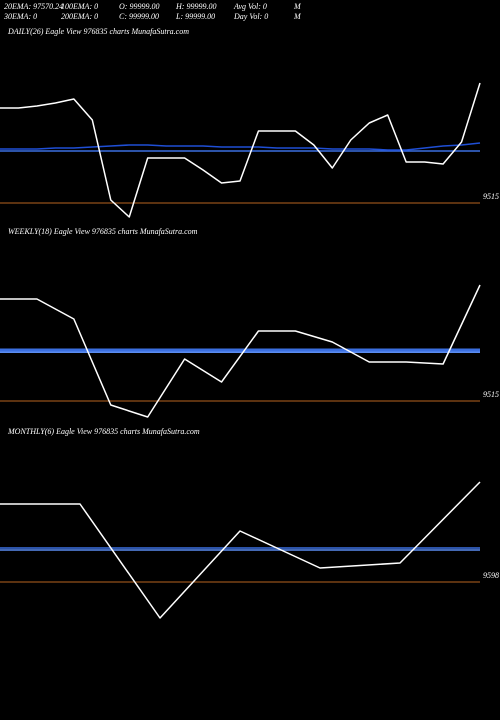  I want to click on stat: C: 99999.00, so click(139, 16).